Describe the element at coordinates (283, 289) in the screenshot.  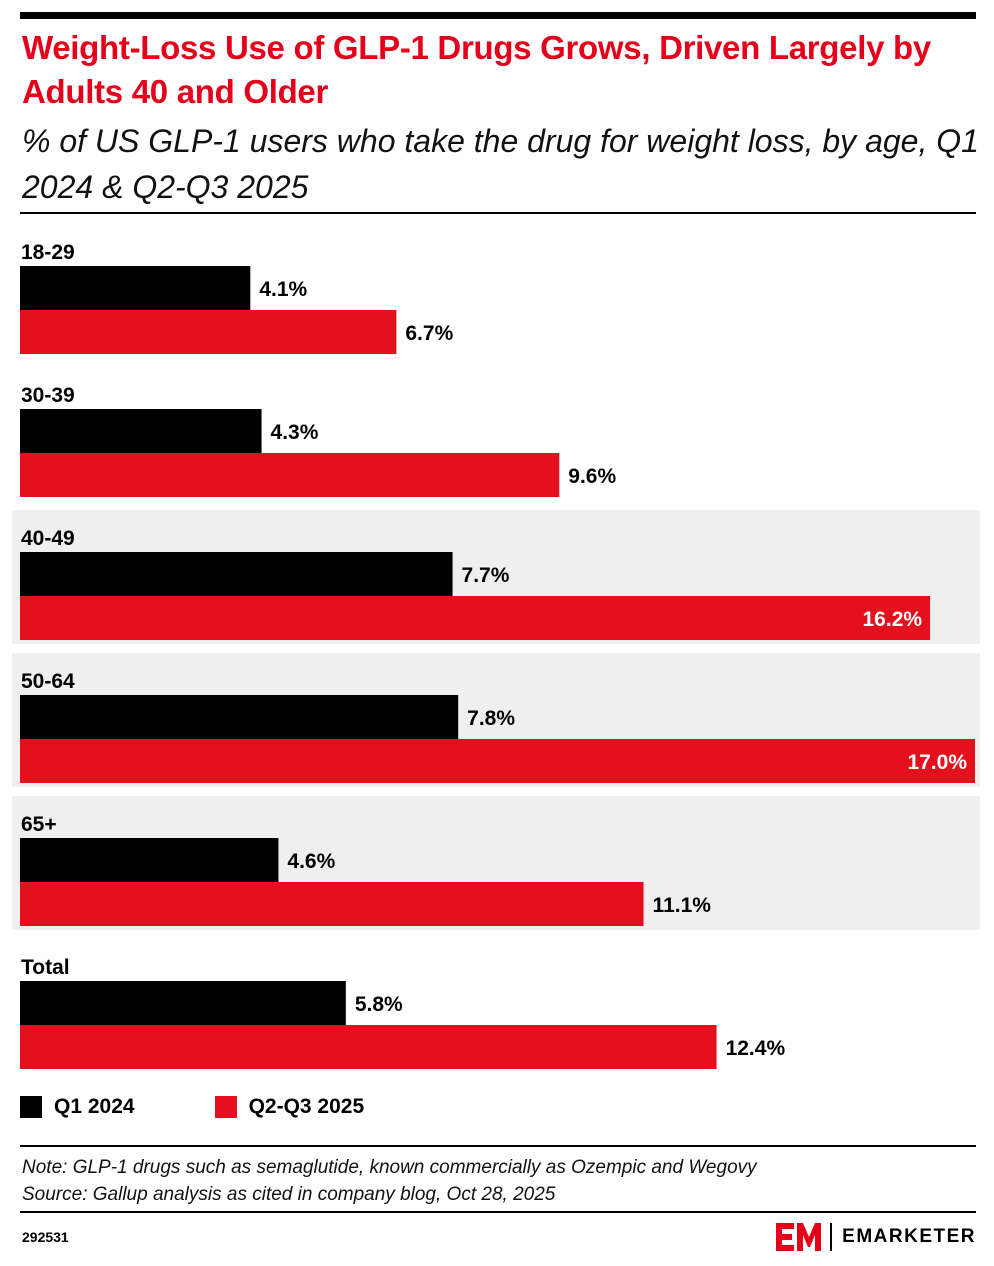
I see `data-label-18-29-series-0: 4.1%` at that location.